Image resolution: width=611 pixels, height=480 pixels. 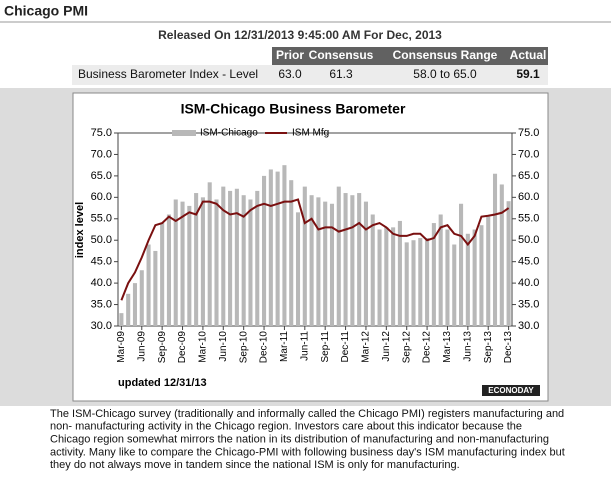 I want to click on y-tick-label: 30.0, so click(x=101, y=326).